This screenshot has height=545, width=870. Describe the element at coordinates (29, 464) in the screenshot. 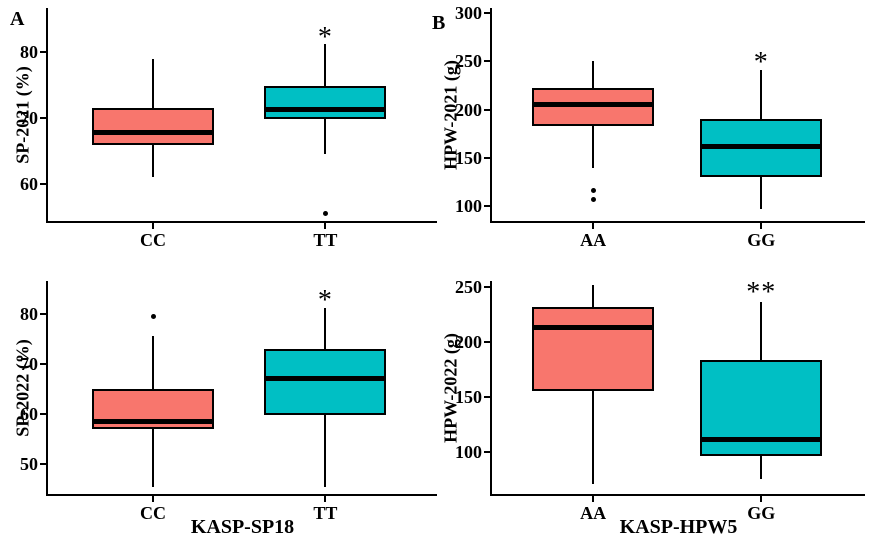

I see `y-tick-label: 50` at that location.